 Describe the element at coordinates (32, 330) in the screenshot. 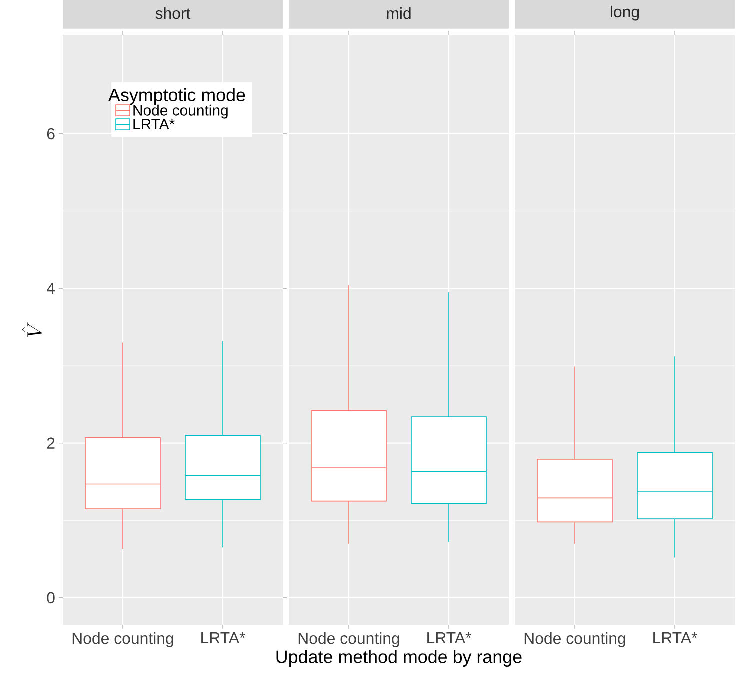

I see `y-axis-title: $\hat{V}$` at that location.